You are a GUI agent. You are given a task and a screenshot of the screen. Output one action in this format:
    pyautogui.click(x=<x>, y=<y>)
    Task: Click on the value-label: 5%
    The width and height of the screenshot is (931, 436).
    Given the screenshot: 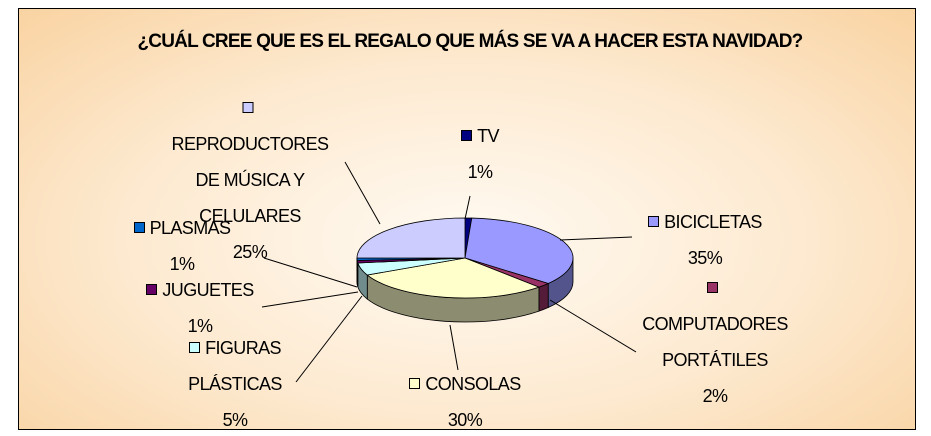 What is the action you would take?
    pyautogui.click(x=235, y=420)
    